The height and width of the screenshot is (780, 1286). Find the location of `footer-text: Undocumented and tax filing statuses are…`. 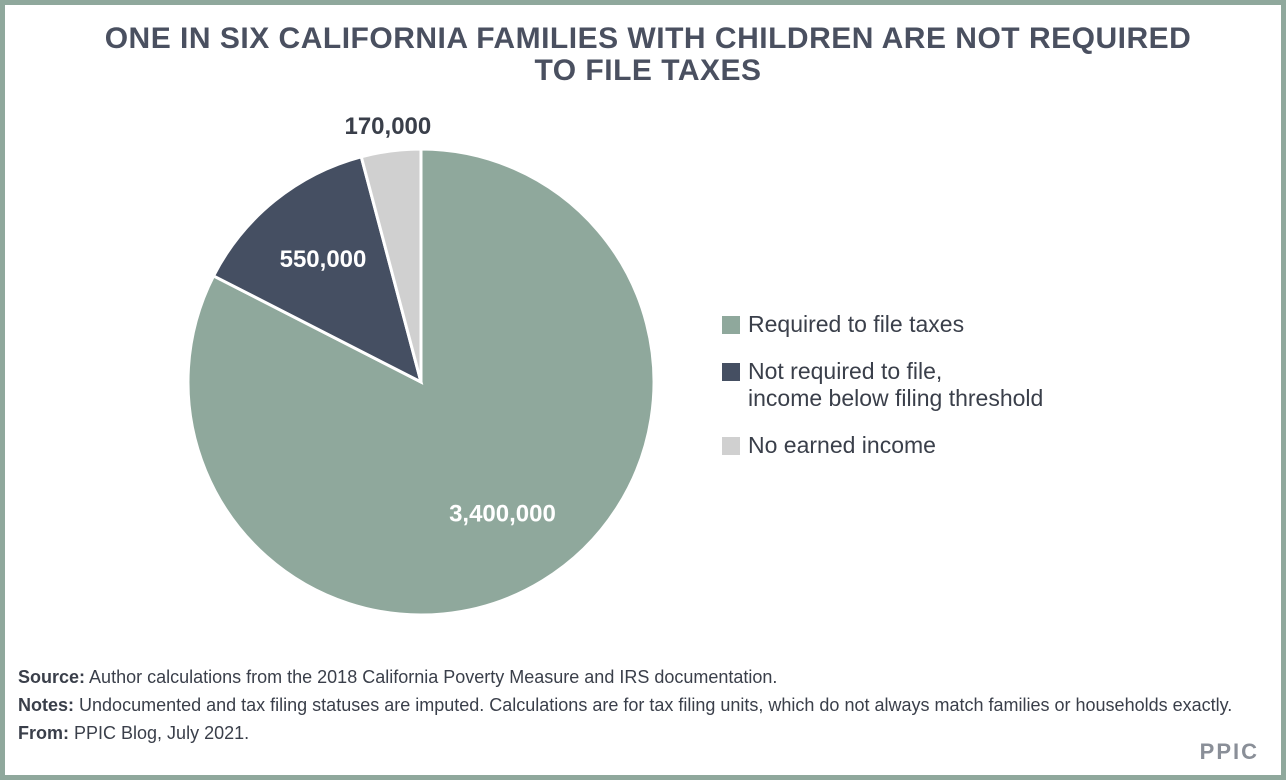

footer-text: Undocumented and tax filing statuses are… is located at coordinates (656, 705).